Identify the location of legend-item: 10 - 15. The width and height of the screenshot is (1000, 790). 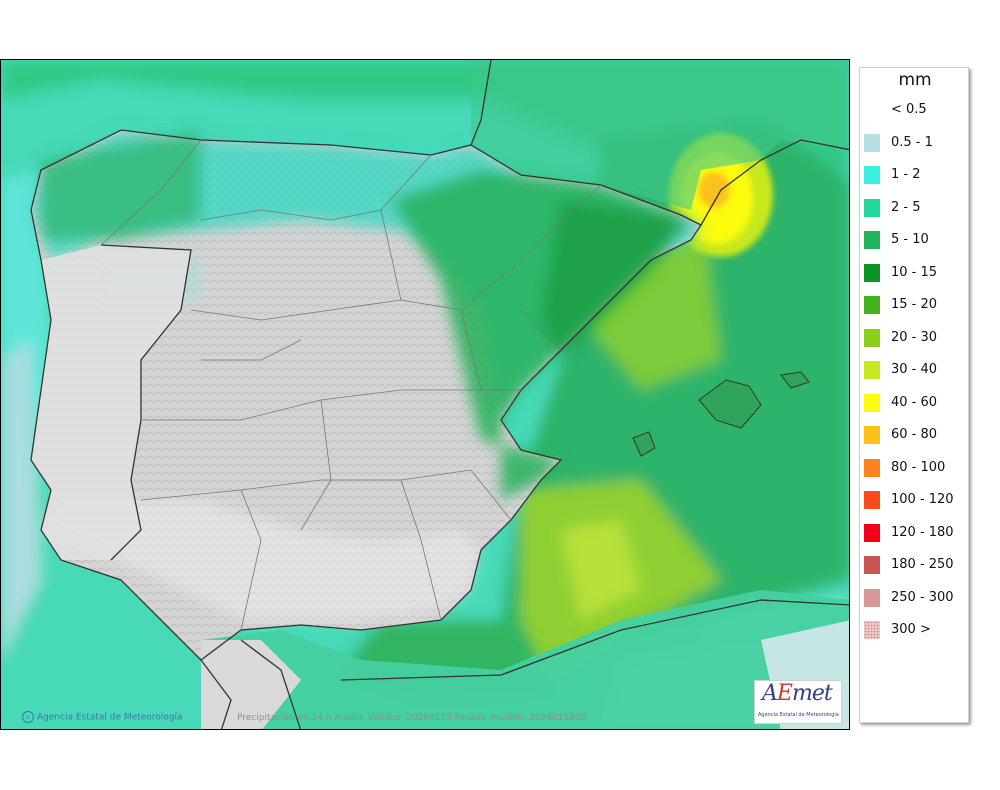
(916, 272).